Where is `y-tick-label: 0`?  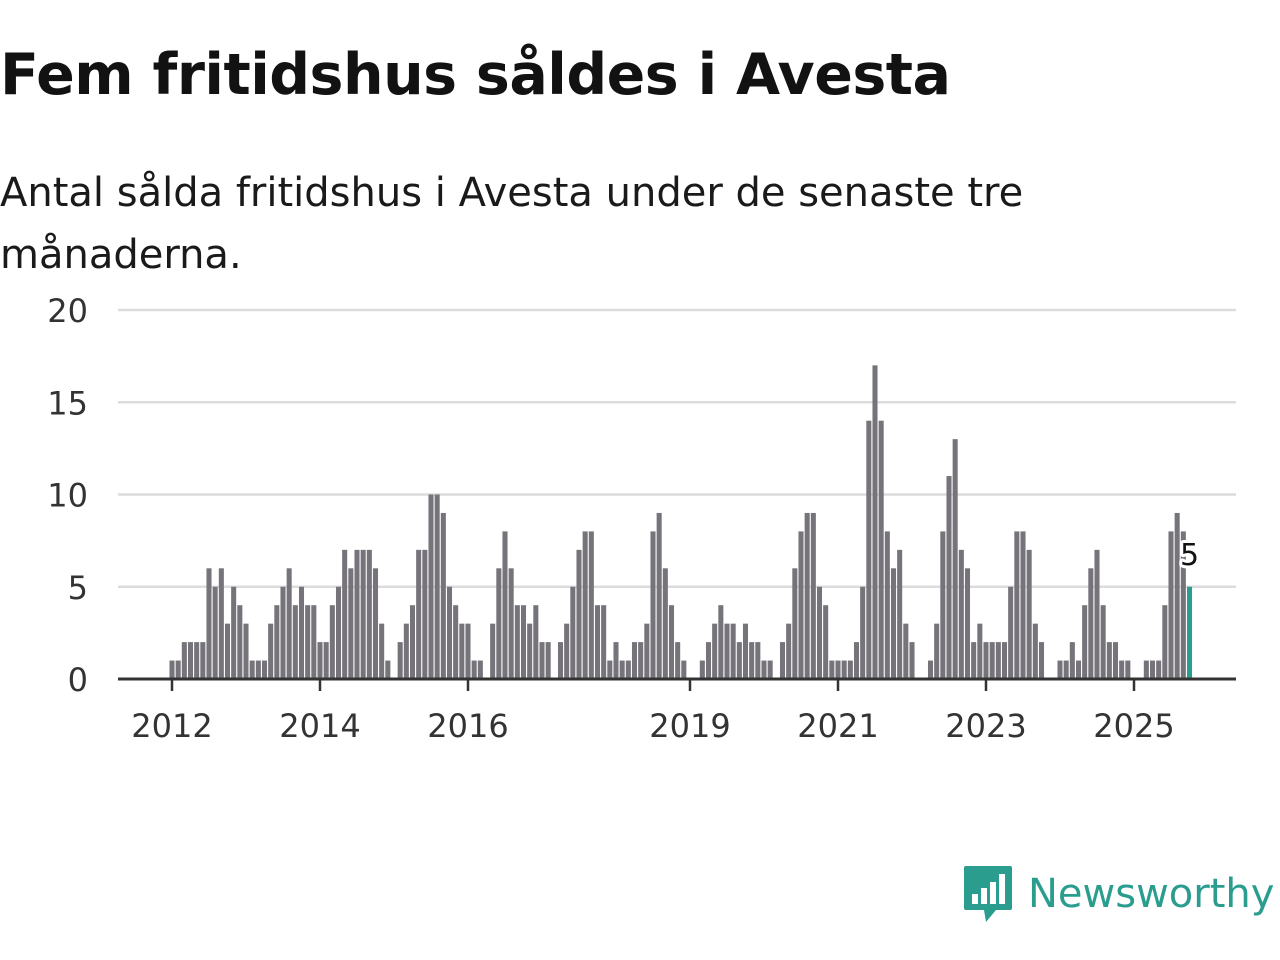 y-tick-label: 0 is located at coordinates (78, 680).